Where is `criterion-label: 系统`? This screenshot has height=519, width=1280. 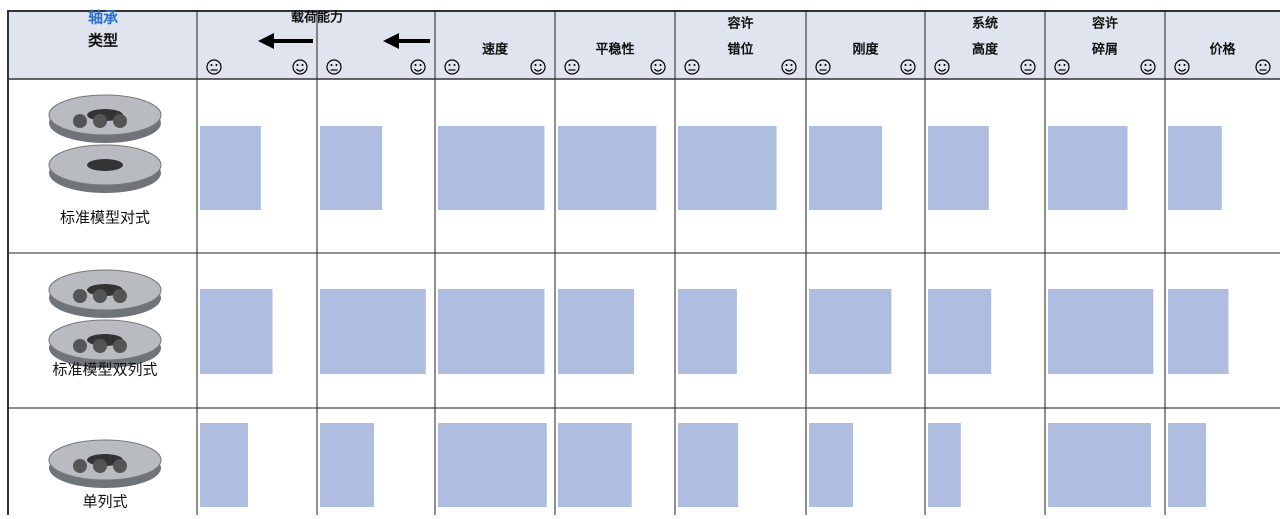 criterion-label: 系统 is located at coordinates (985, 24).